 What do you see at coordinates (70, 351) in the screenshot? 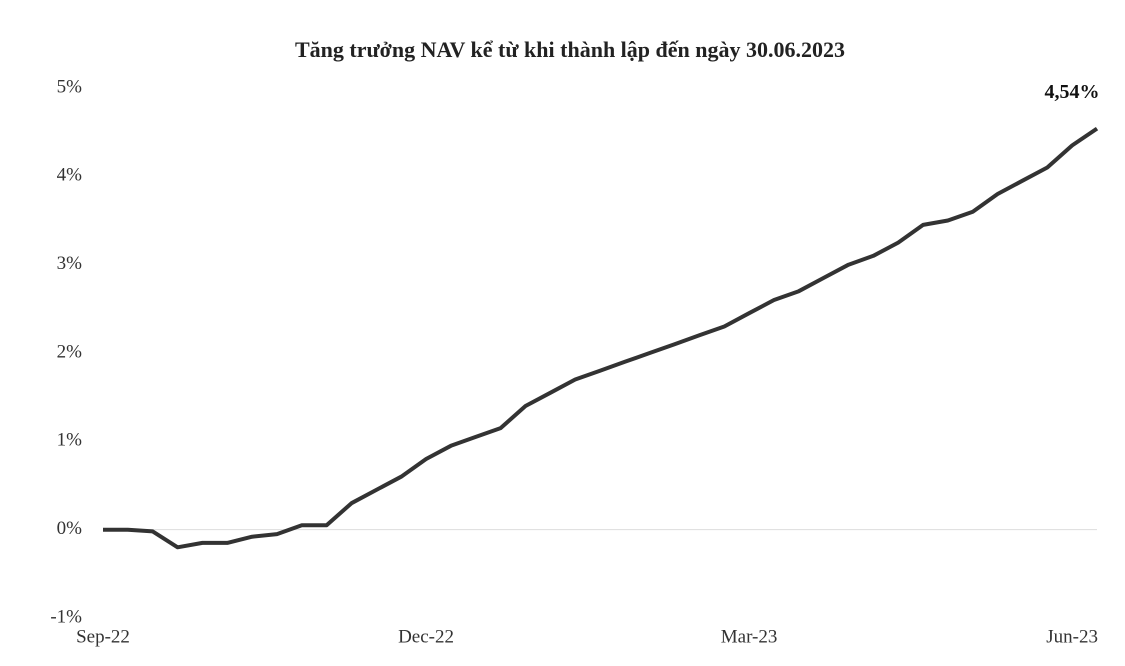
I see `y-tick-label: 2%` at bounding box center [70, 351].